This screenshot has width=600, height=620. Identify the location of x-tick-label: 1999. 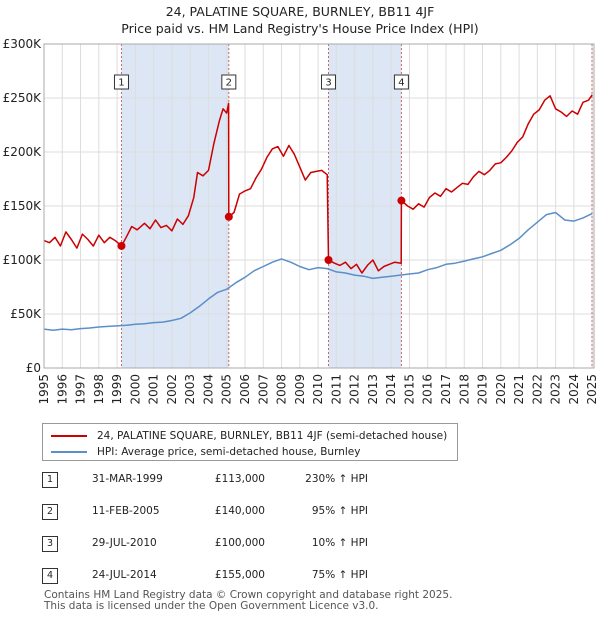
(117, 389).